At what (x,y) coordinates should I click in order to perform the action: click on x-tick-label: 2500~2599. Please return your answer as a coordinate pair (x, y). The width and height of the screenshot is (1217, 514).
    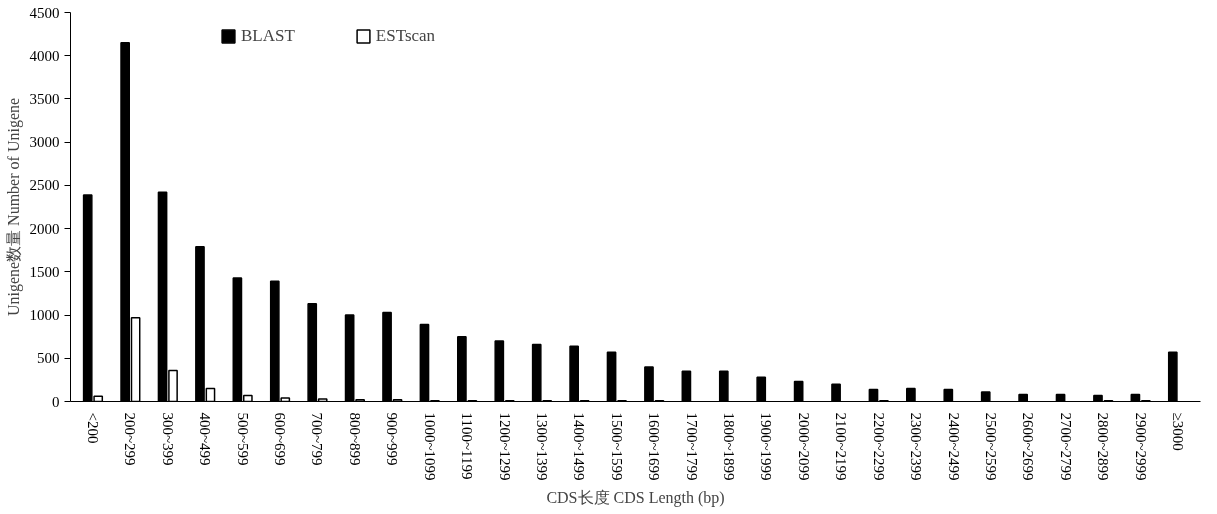
    Looking at the image, I should click on (990, 446).